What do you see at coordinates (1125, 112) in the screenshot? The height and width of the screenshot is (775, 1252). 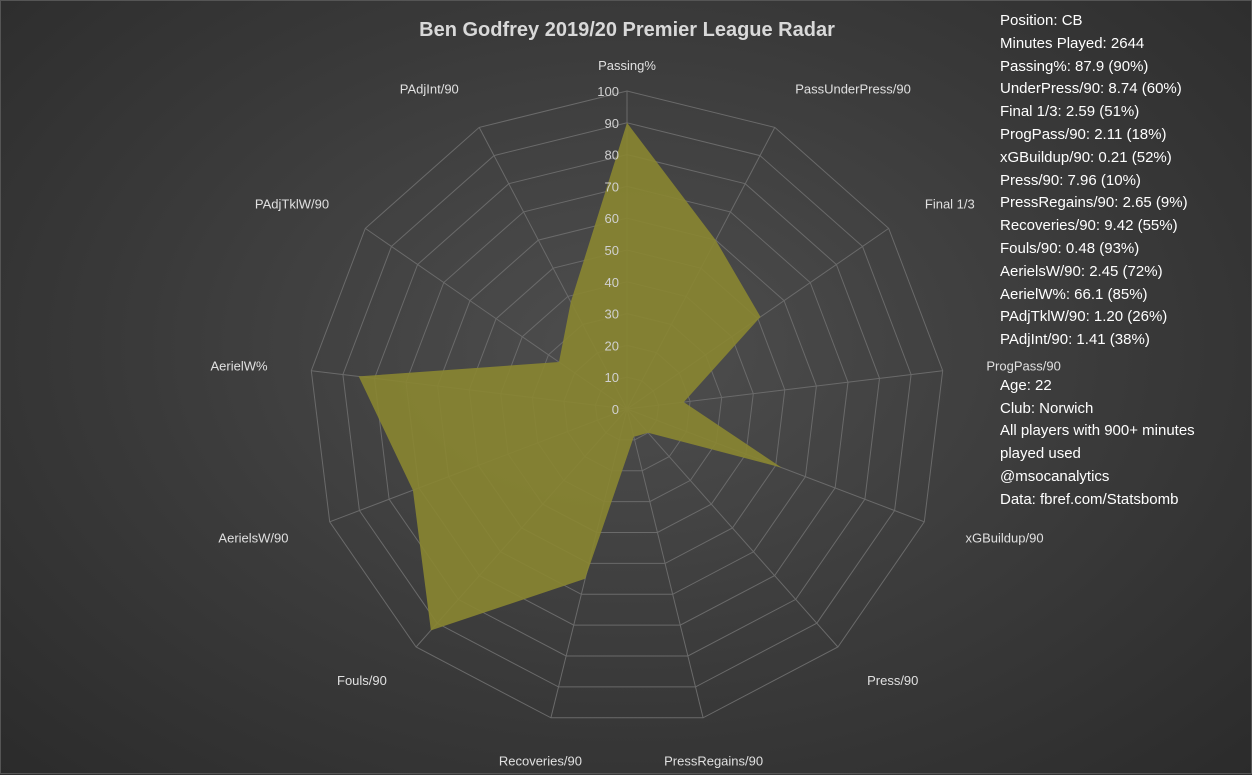 I see `stat-line: Final 1/3: 2.59 (51%)` at bounding box center [1125, 112].